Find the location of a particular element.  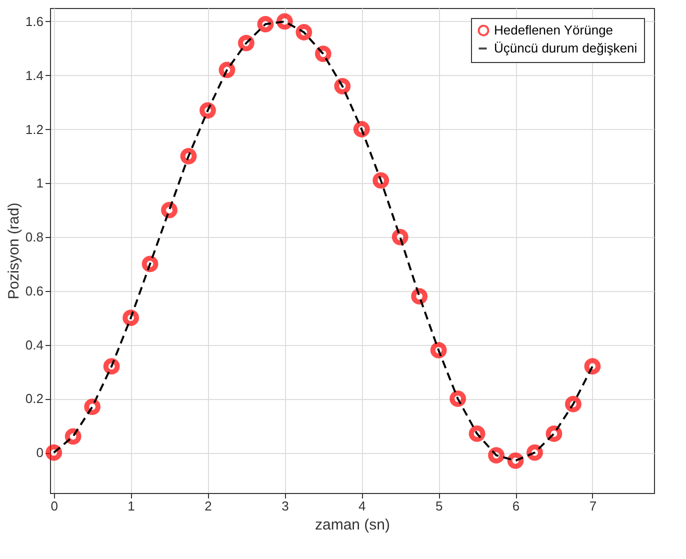

y-tick-label: 0.6 is located at coordinates (34, 290).